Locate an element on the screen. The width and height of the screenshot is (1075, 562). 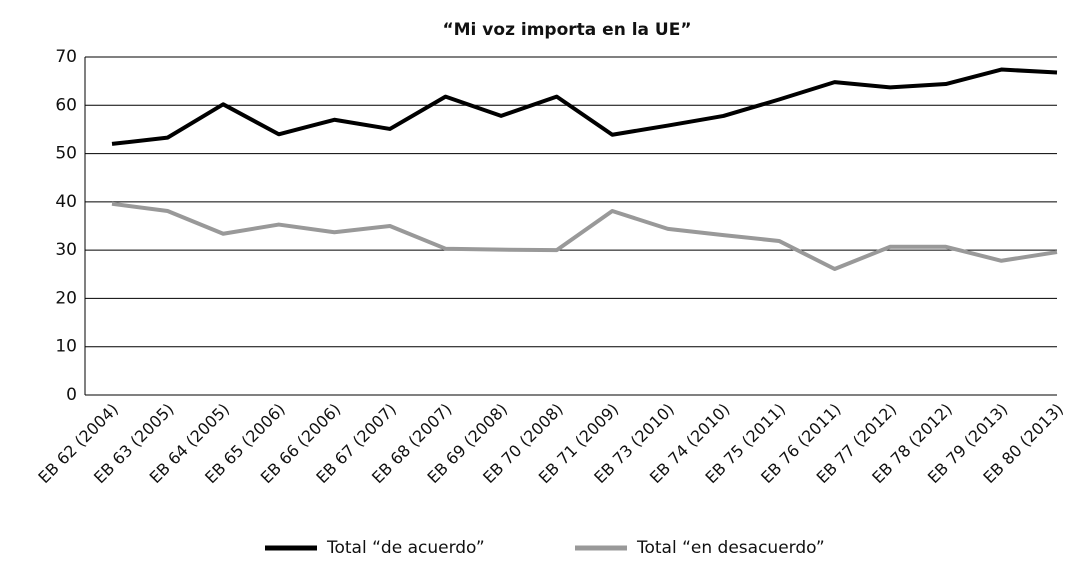
y-tick-label: 50 is located at coordinates (66, 154).